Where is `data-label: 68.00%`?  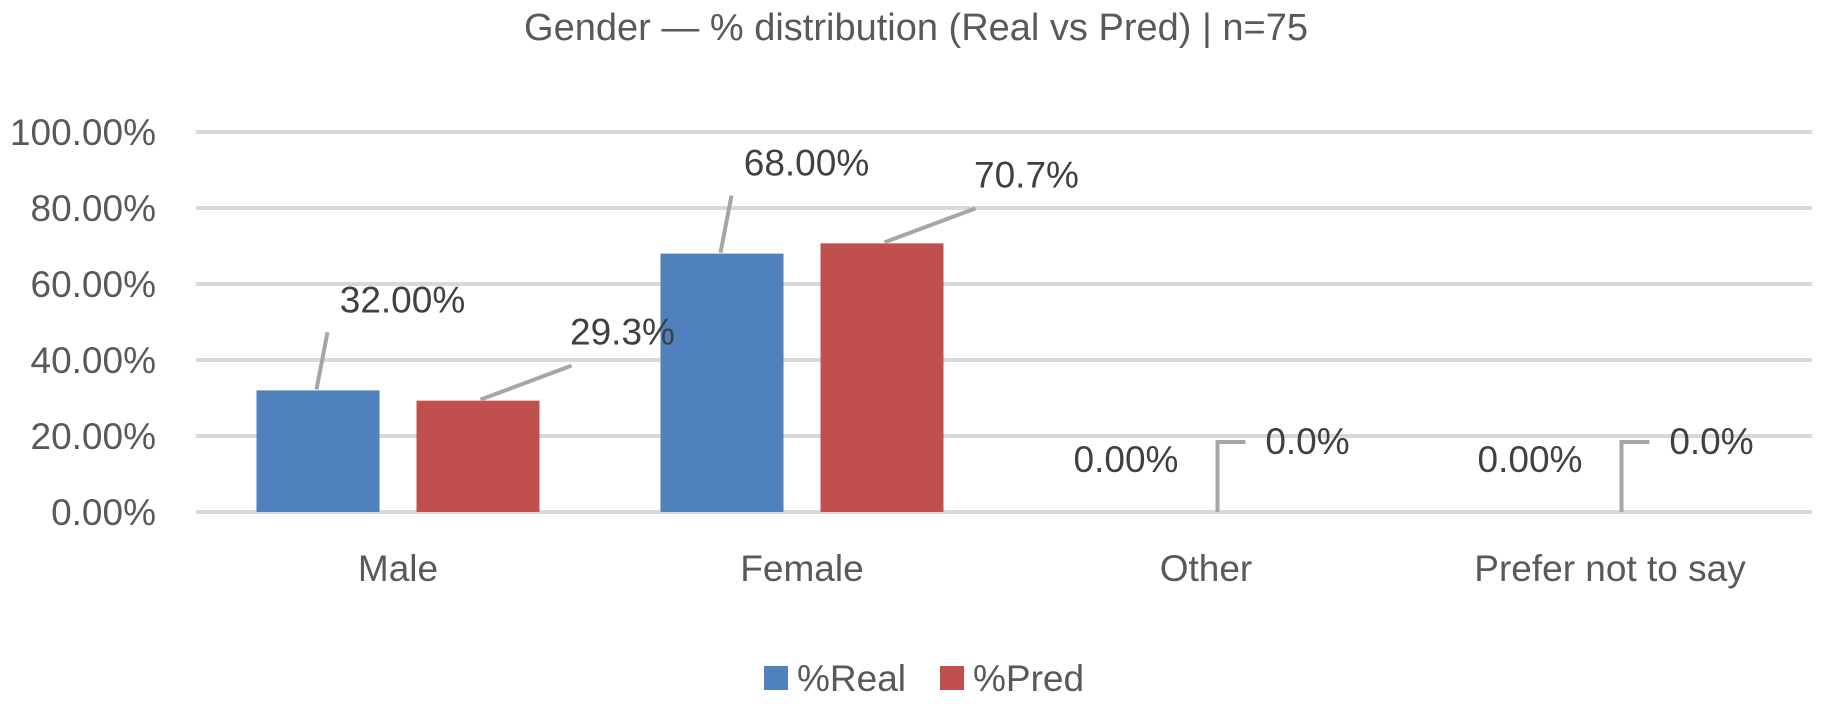
data-label: 68.00% is located at coordinates (807, 163).